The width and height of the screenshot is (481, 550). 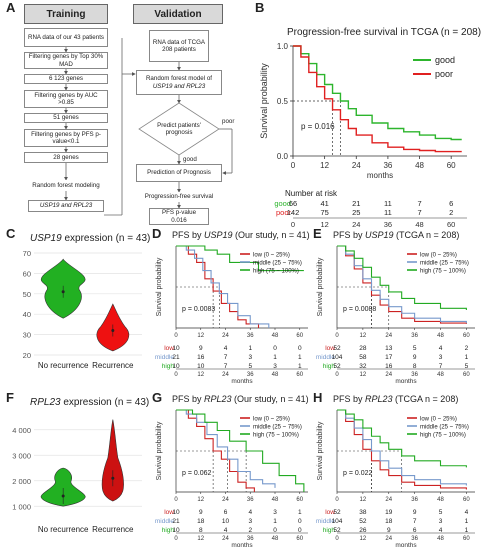 What do you see at coordinates (330, 512) in the screenshot?
I see `h-risk-row-label: low` at bounding box center [330, 512].